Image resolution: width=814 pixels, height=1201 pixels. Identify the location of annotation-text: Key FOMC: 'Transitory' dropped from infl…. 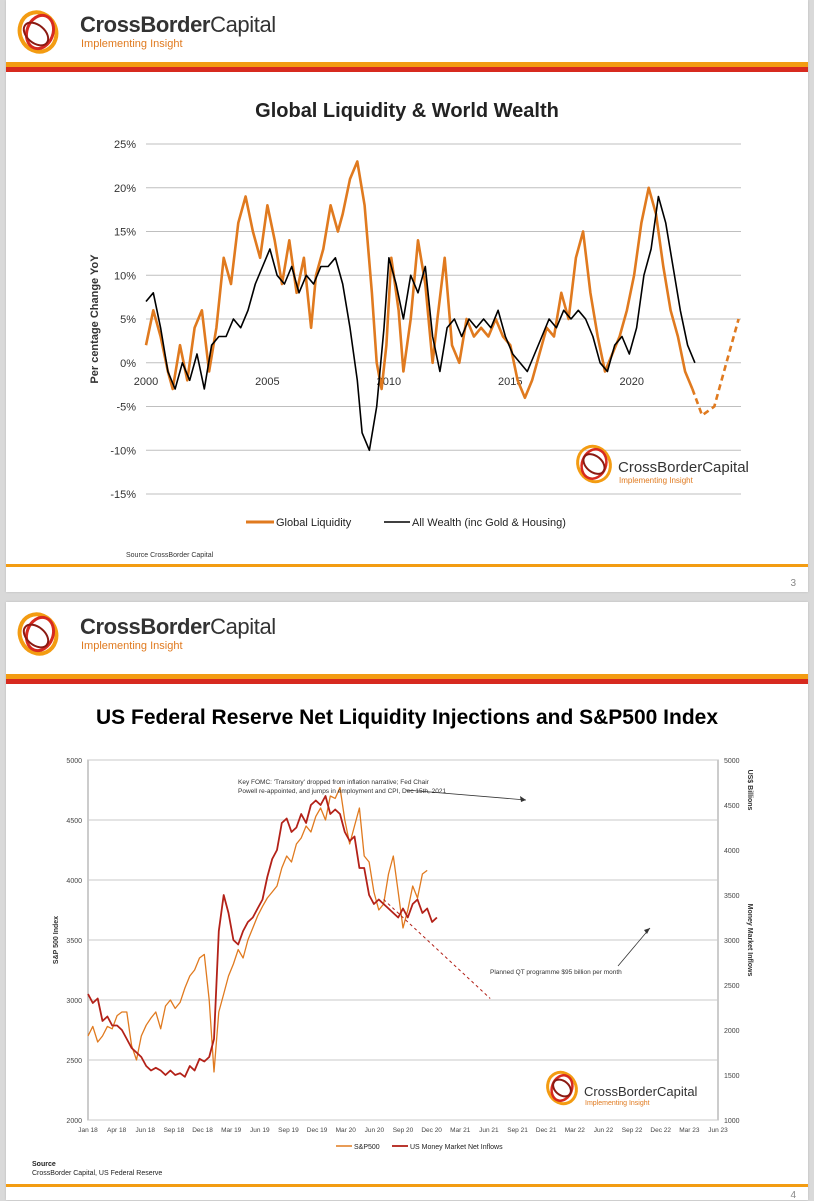
(334, 782).